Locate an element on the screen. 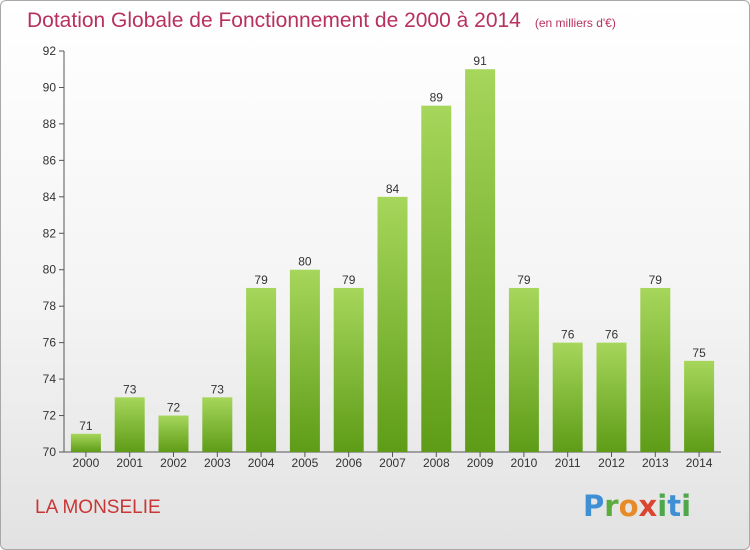  x-tick-label: 2009 is located at coordinates (480, 463).